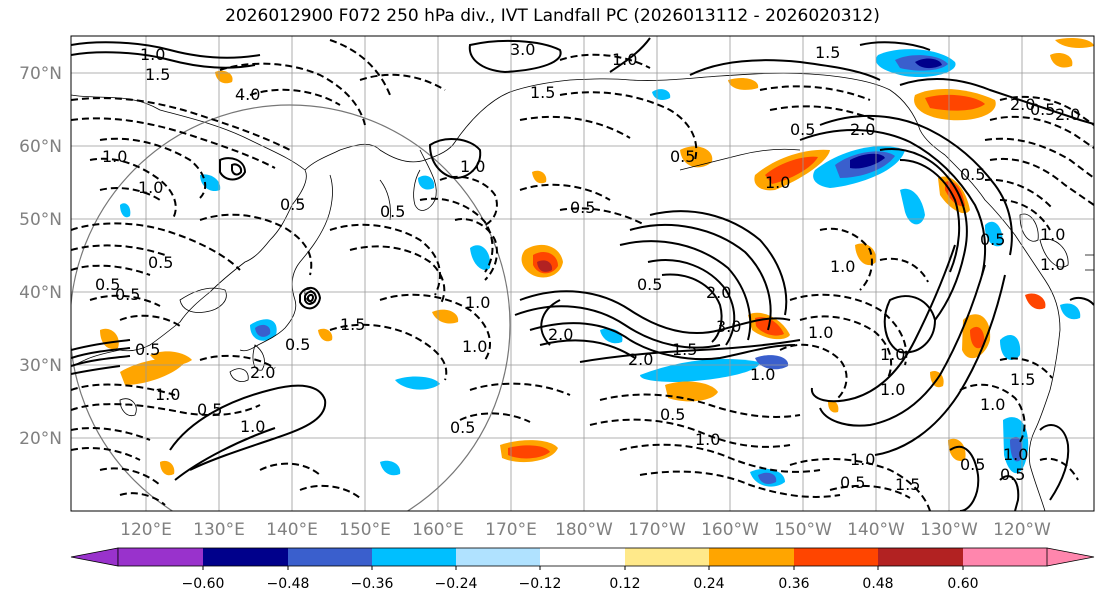  I want to click on lon-label: 140°E, so click(292, 530).